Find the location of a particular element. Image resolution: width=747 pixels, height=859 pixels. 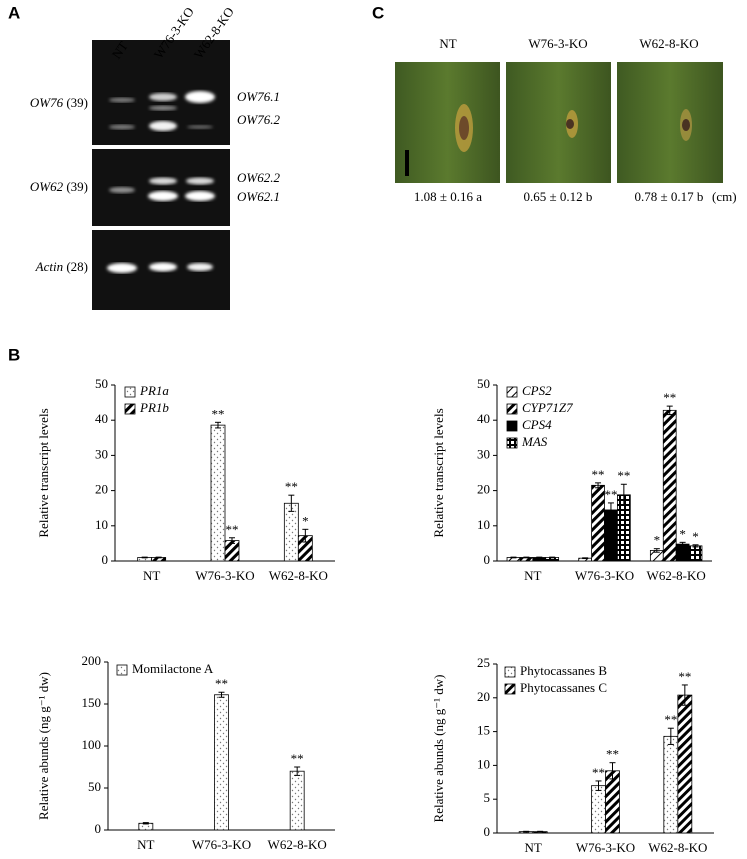

leaf-label: NT is located at coordinates (447, 43).